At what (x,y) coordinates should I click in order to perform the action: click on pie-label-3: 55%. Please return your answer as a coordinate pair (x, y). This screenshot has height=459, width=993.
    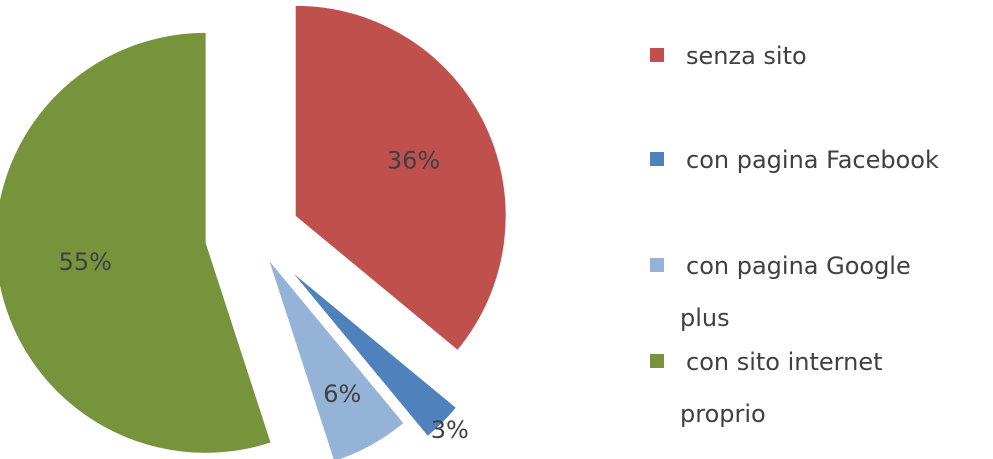
    Looking at the image, I should click on (85, 262).